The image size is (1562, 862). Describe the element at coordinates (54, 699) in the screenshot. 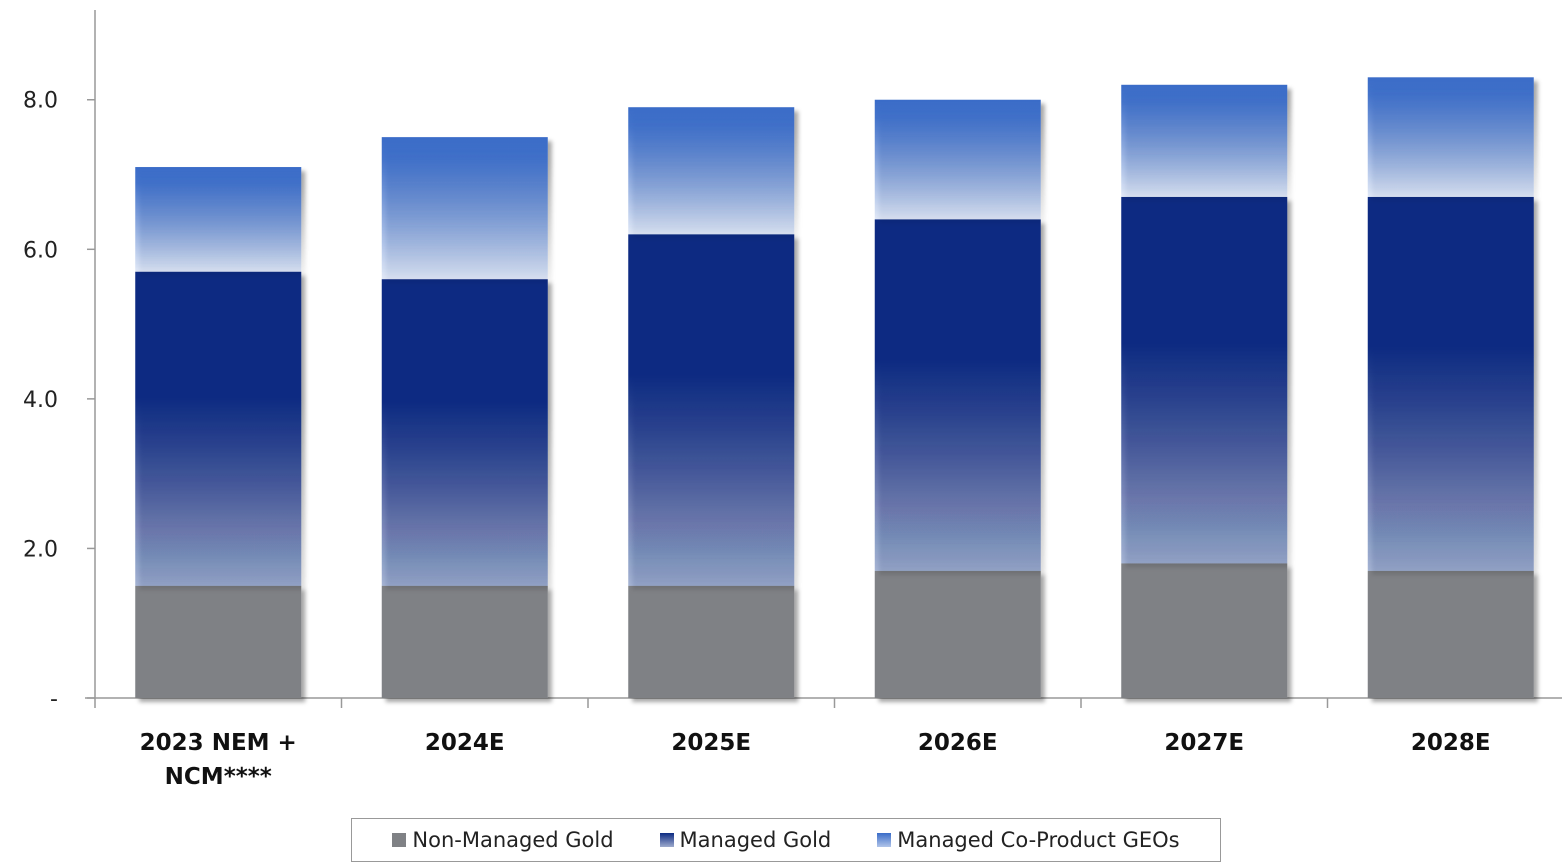

I see `y-tick-label: -` at that location.